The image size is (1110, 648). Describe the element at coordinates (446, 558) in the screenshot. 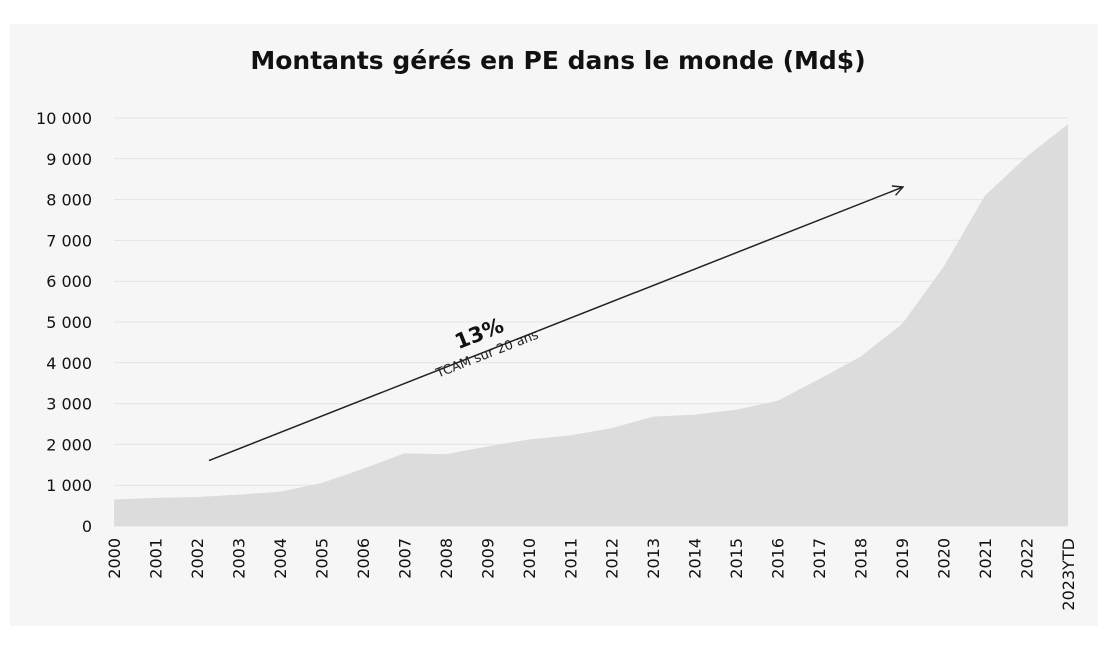

I see `x-tick-label: 2008` at that location.